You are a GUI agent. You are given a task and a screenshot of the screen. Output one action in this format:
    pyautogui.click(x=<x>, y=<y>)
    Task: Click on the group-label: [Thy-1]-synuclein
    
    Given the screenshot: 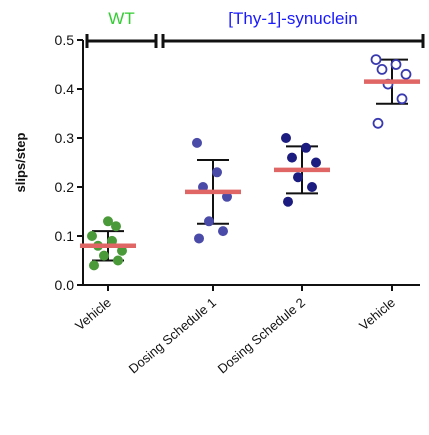 What is the action you would take?
    pyautogui.click(x=292, y=18)
    